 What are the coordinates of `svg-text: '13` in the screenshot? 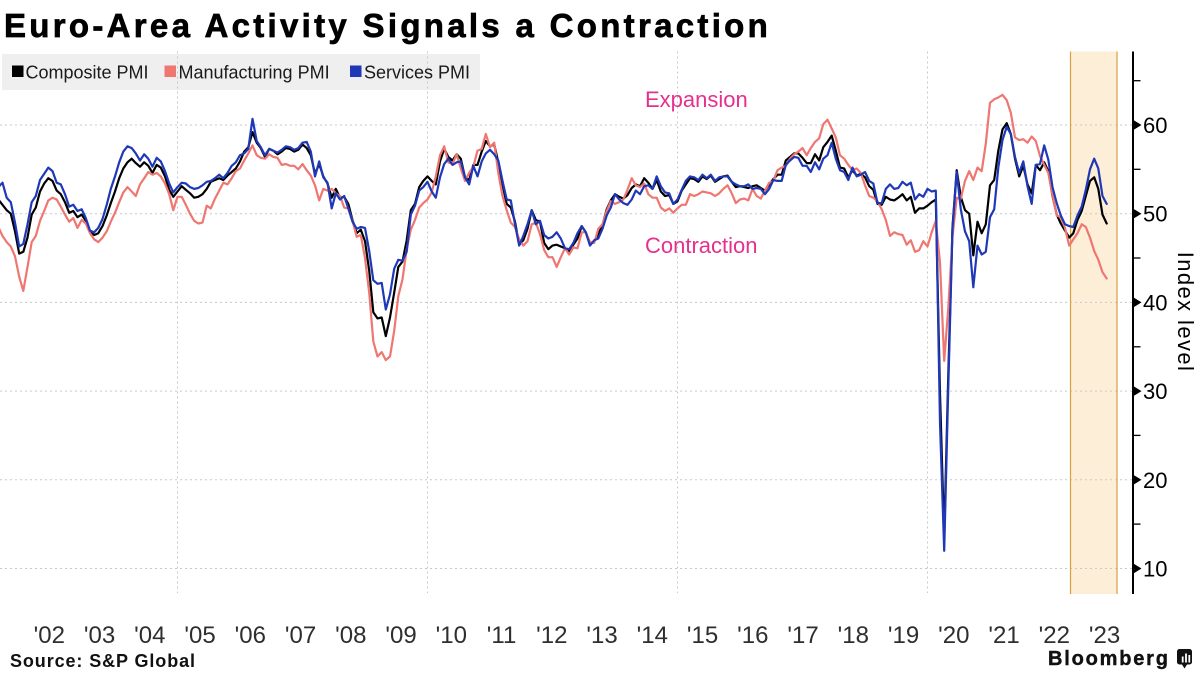 It's located at (601, 635).